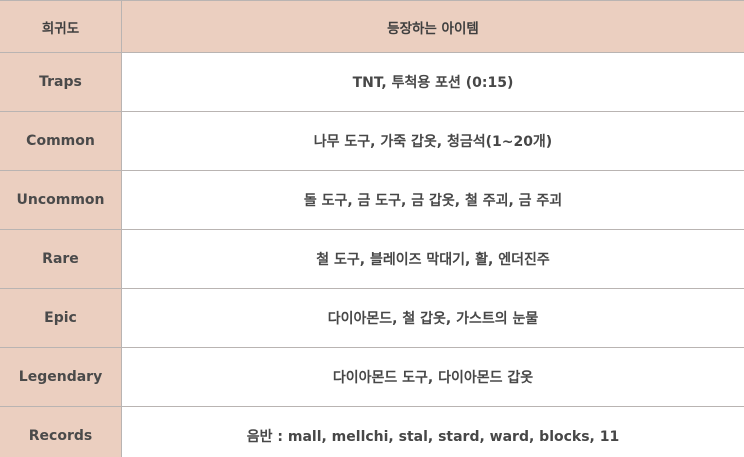  I want to click on table-row: Legendary 다이아몬드 도구, 다이아몬드 갑옷, so click(372, 377).